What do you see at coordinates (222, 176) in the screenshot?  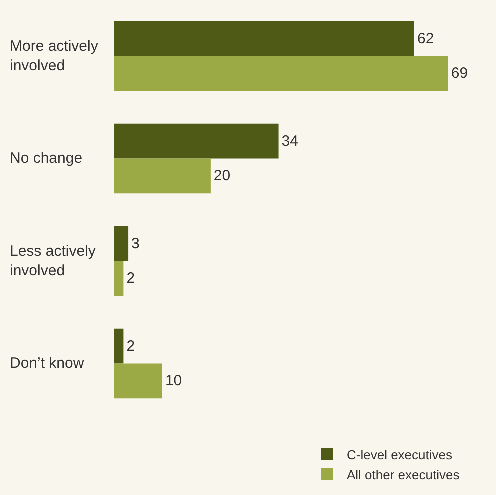 I see `data-label: 20` at bounding box center [222, 176].